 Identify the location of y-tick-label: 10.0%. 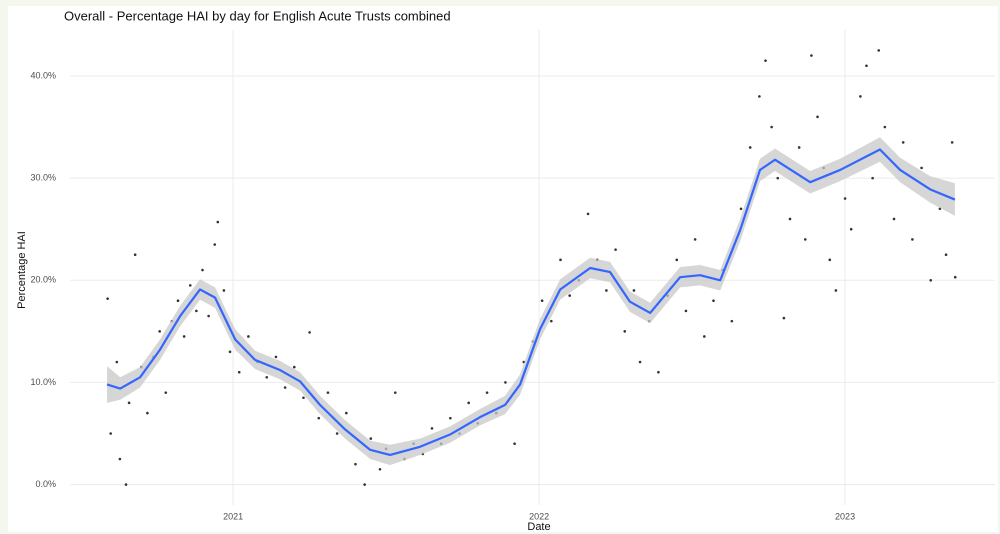
(43, 382).